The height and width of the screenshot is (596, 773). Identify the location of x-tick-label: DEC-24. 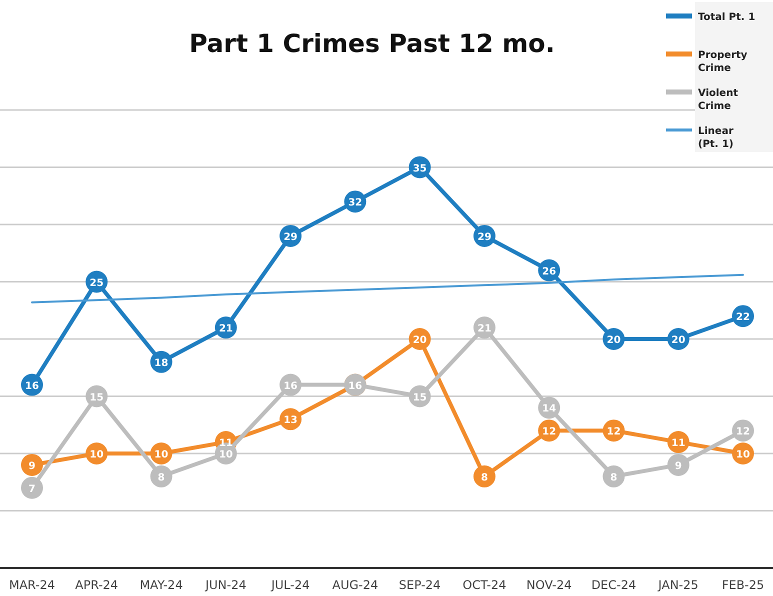
(613, 585).